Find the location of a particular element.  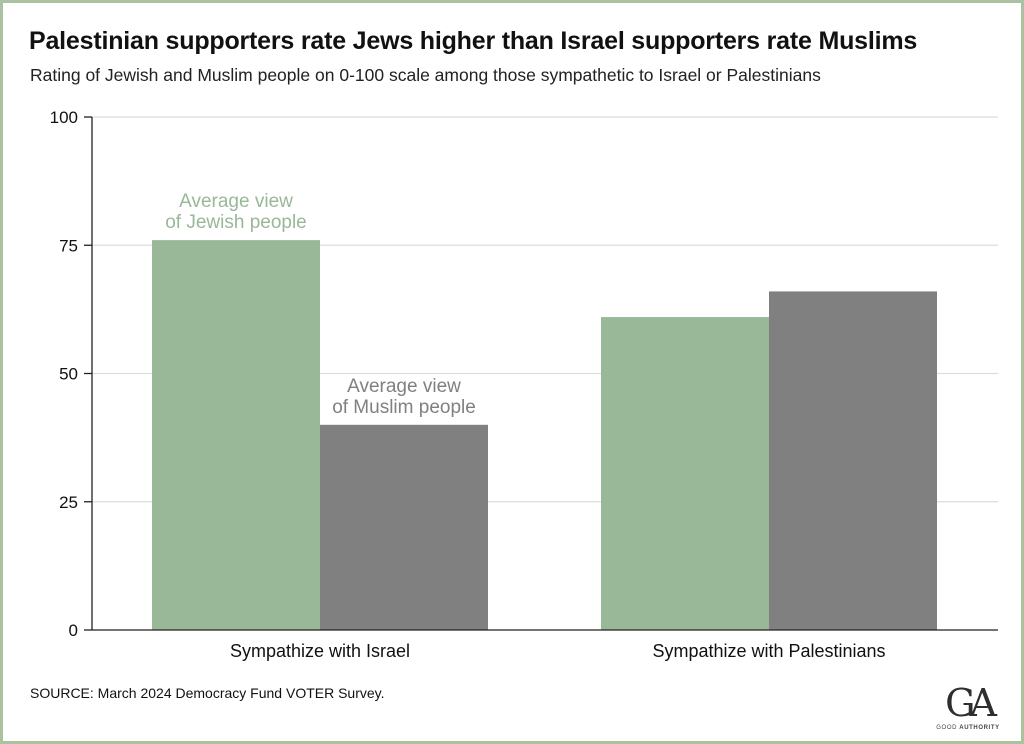

x-category-label-1: Sympathize with Palestinians is located at coordinates (768, 651).